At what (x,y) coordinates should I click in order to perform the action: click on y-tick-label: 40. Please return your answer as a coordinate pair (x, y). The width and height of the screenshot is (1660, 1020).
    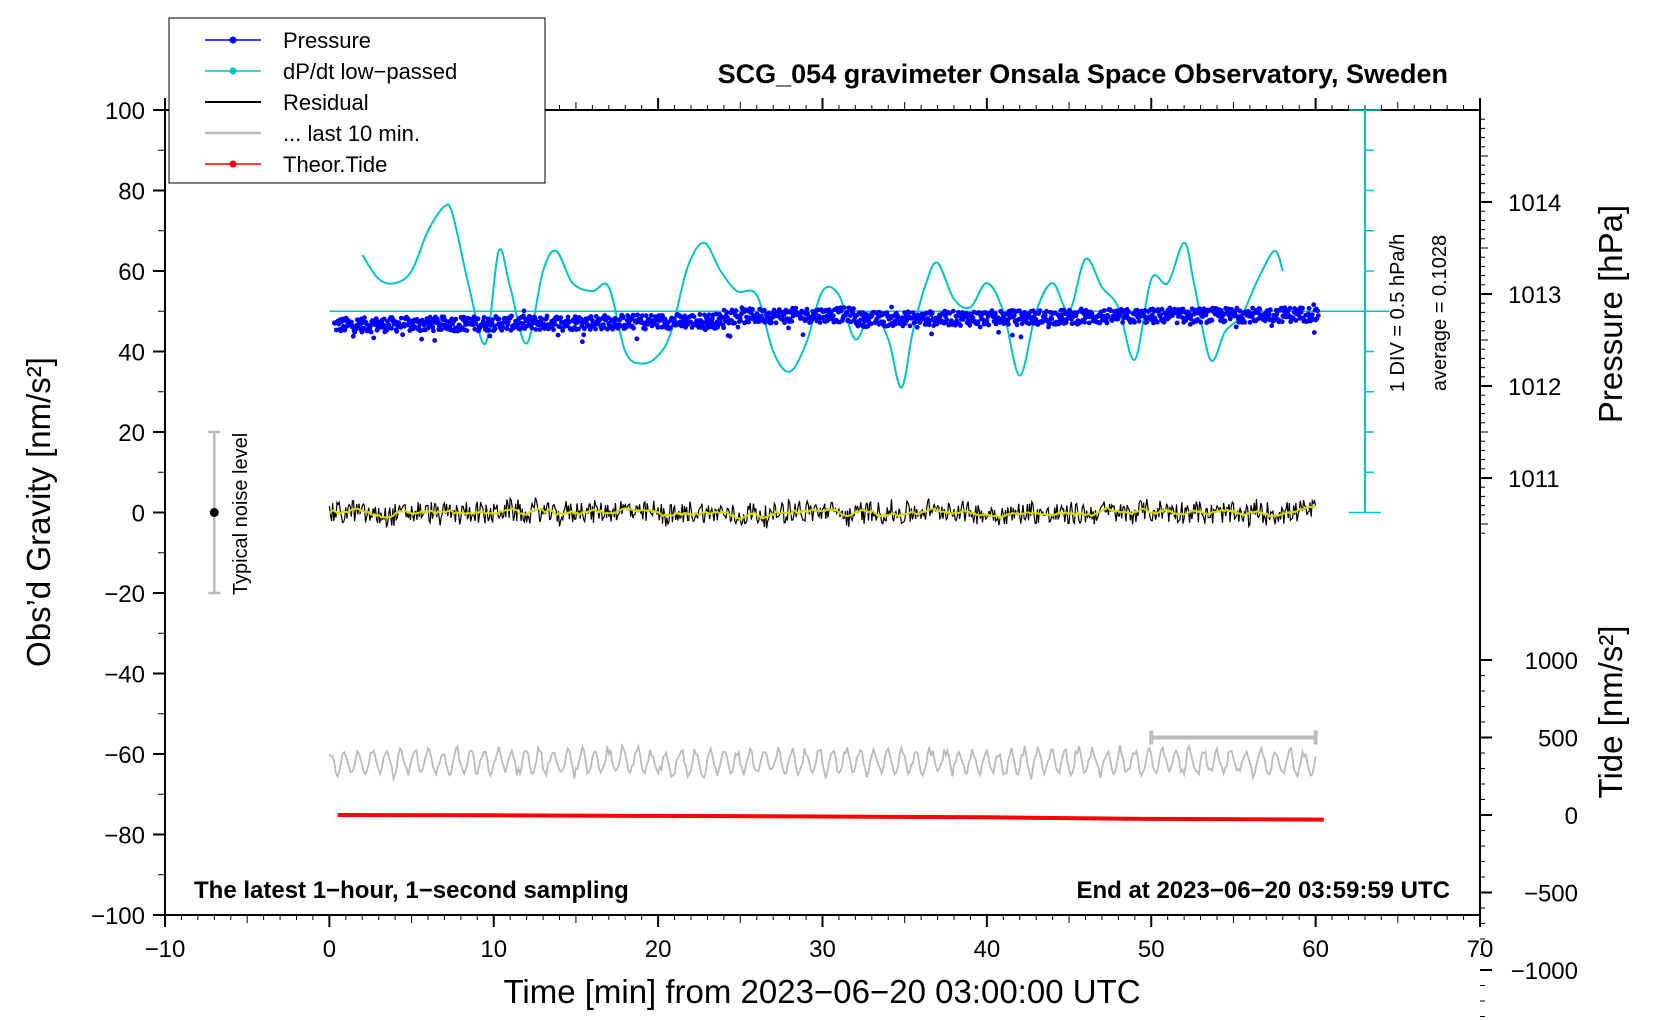
    Looking at the image, I should click on (131, 353).